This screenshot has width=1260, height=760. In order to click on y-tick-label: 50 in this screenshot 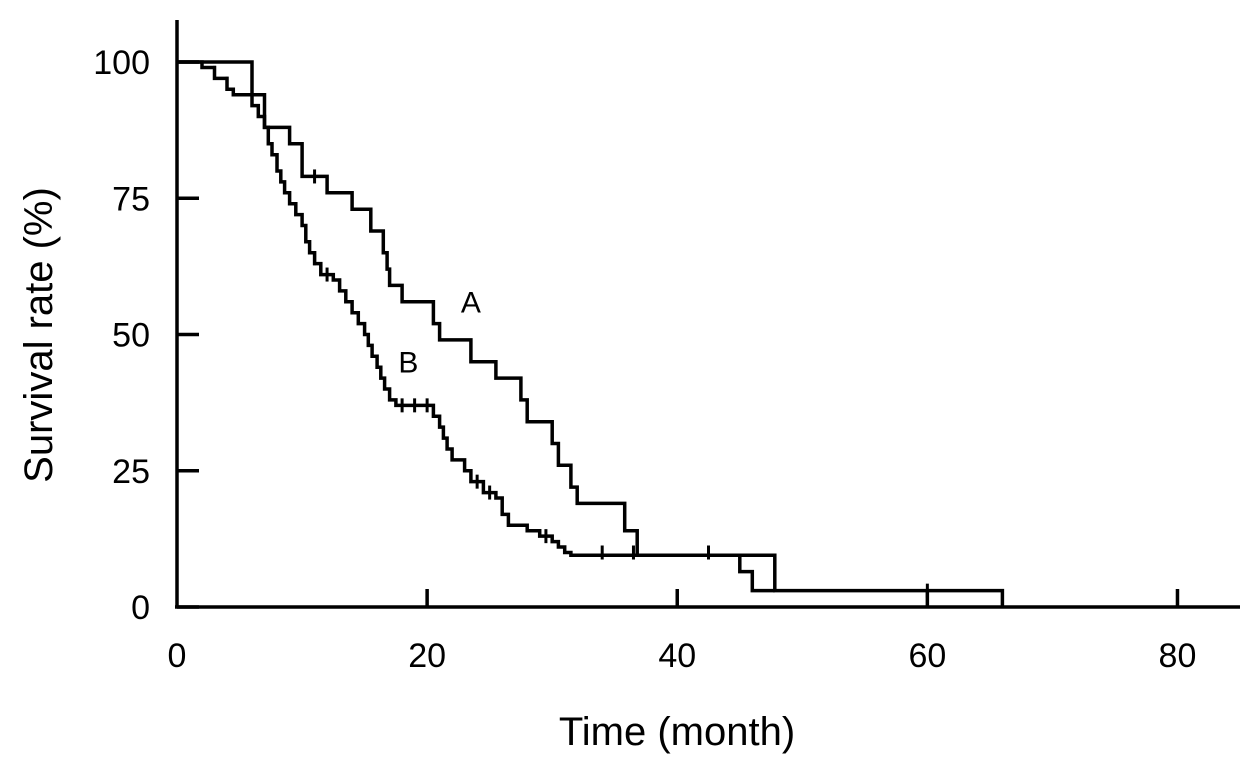, I will do `click(131, 336)`.